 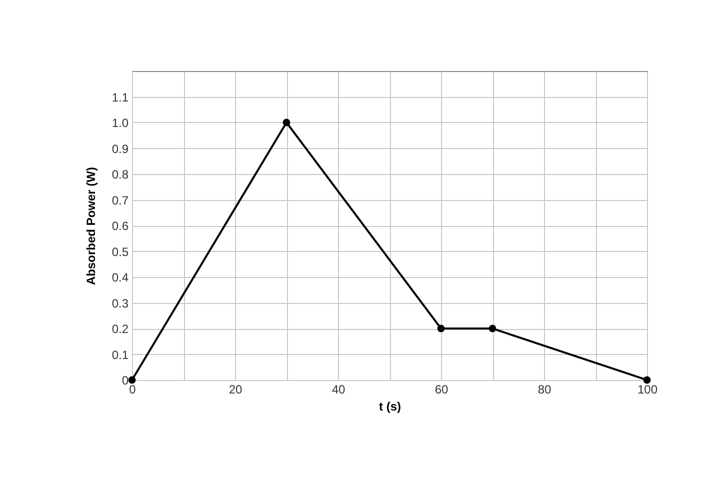 I want to click on x-tick-label: 20, so click(x=235, y=389).